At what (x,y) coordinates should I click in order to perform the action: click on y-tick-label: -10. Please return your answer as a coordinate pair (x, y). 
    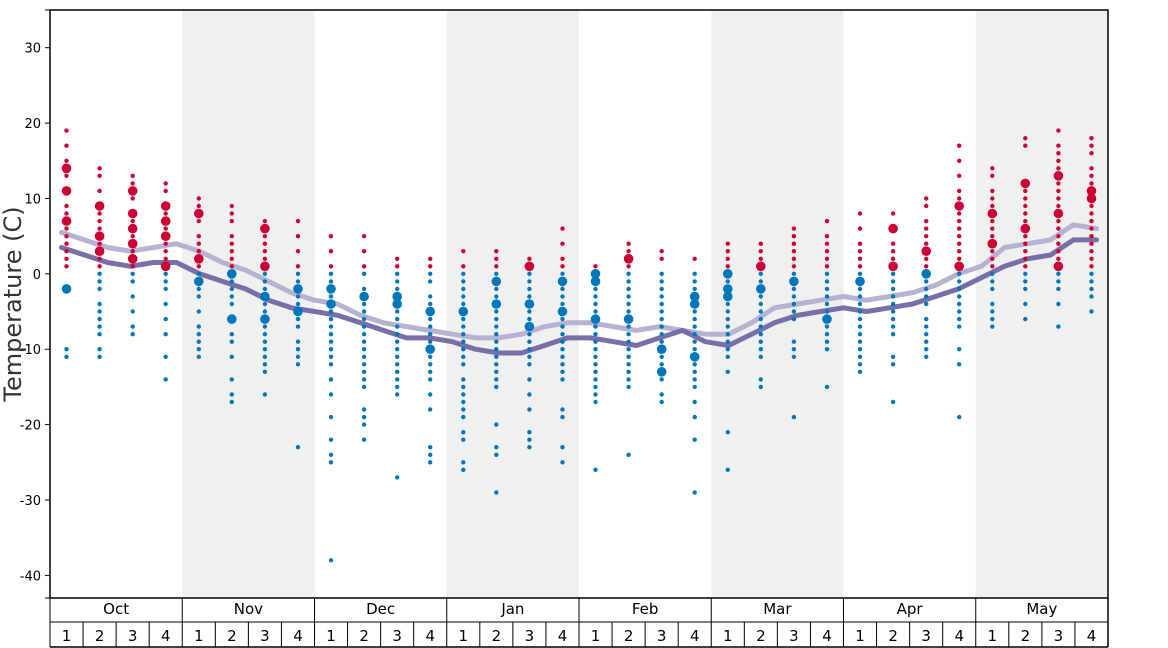
    Looking at the image, I should click on (30, 350).